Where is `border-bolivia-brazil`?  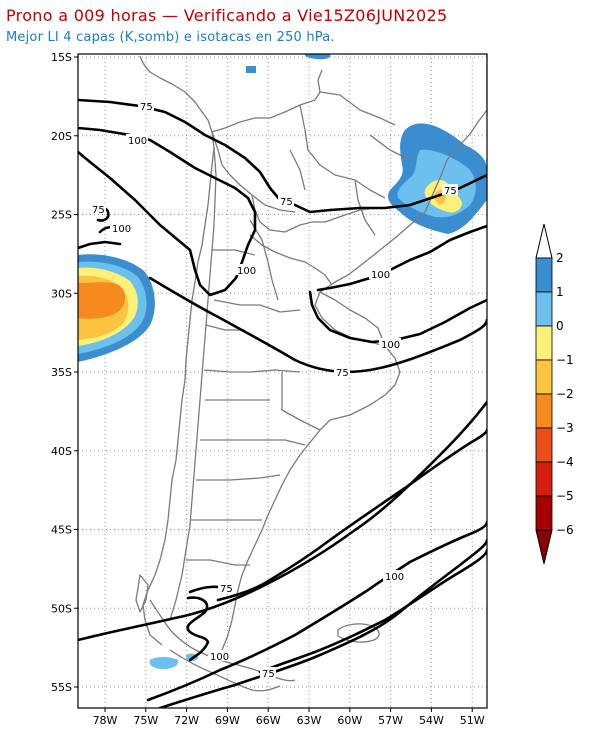
border-bolivia-brazil is located at coordinates (267, 101).